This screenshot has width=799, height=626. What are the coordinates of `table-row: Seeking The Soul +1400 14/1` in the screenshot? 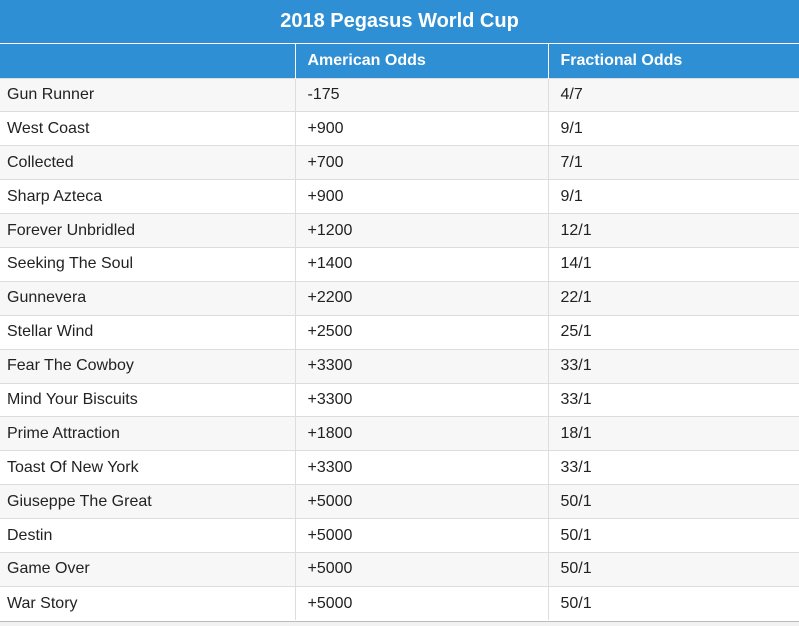 It's located at (399, 264).